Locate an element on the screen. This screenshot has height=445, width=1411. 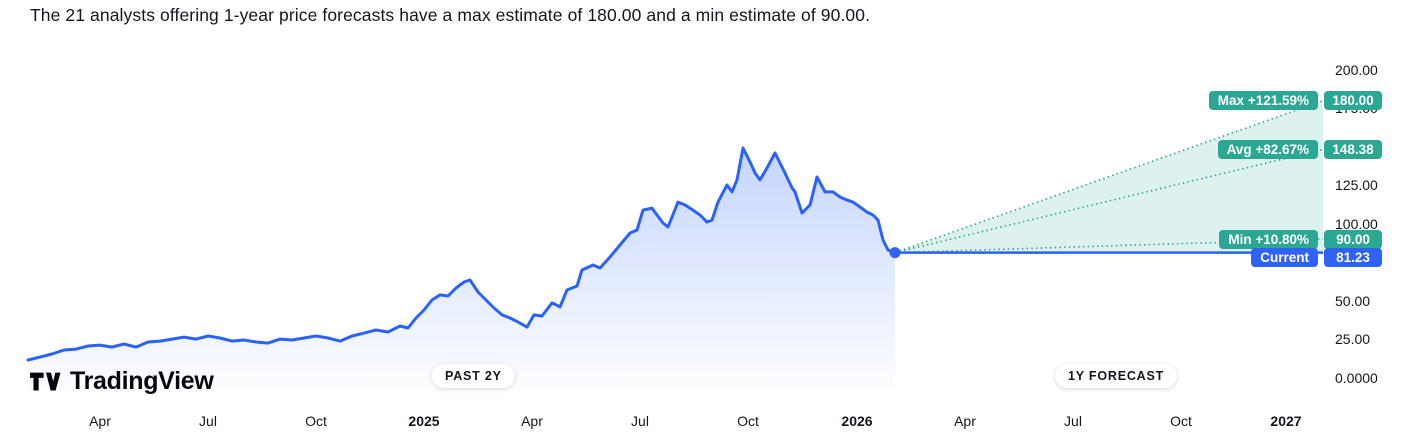
max-estimate-label: Max +121.59% is located at coordinates (1263, 101).